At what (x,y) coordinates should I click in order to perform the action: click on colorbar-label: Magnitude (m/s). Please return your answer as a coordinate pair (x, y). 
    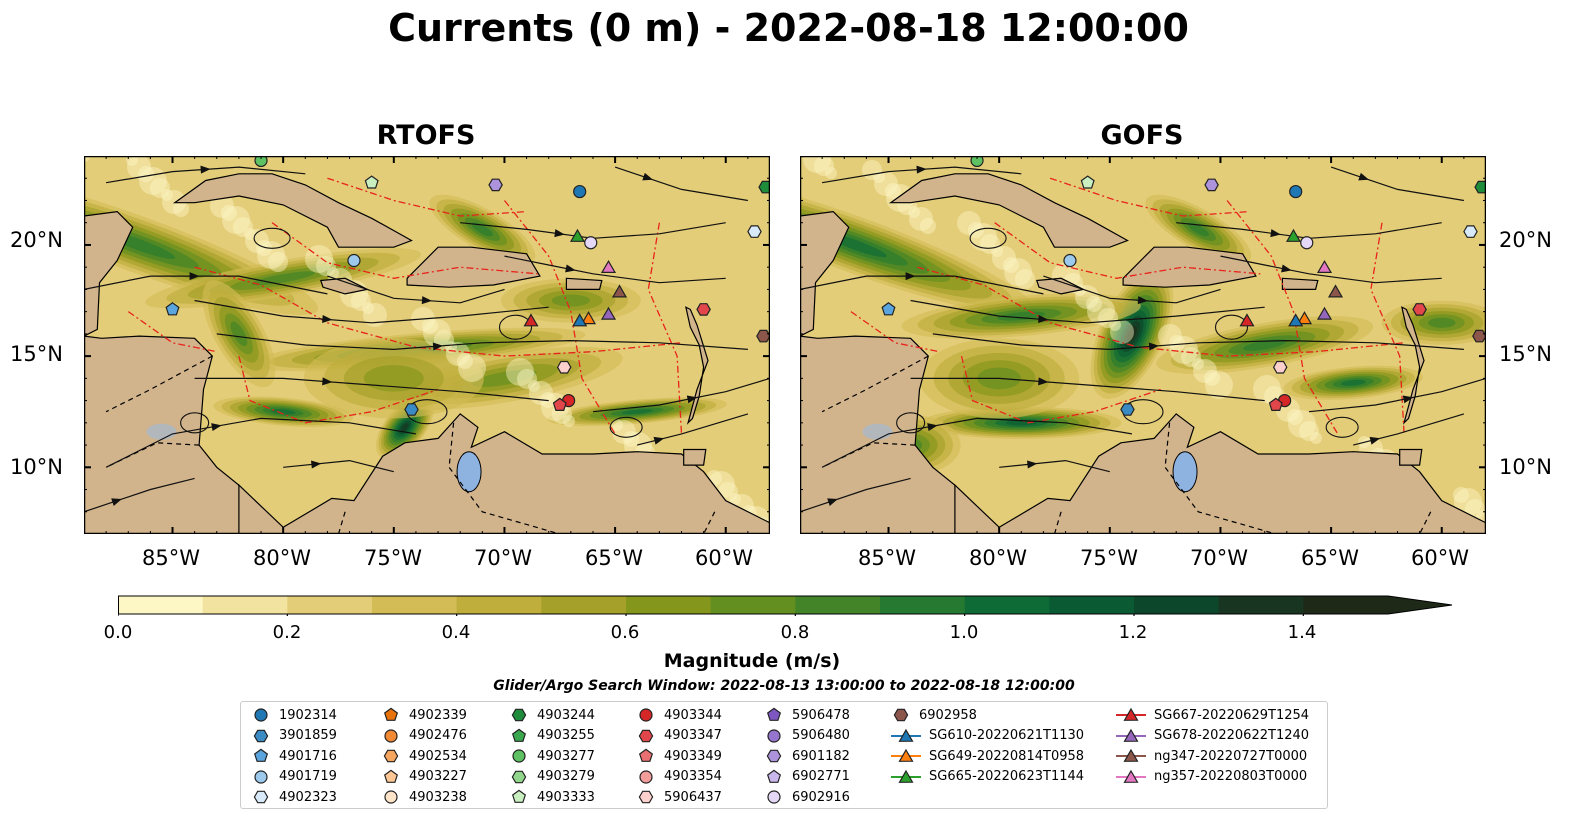
    Looking at the image, I should click on (752, 661).